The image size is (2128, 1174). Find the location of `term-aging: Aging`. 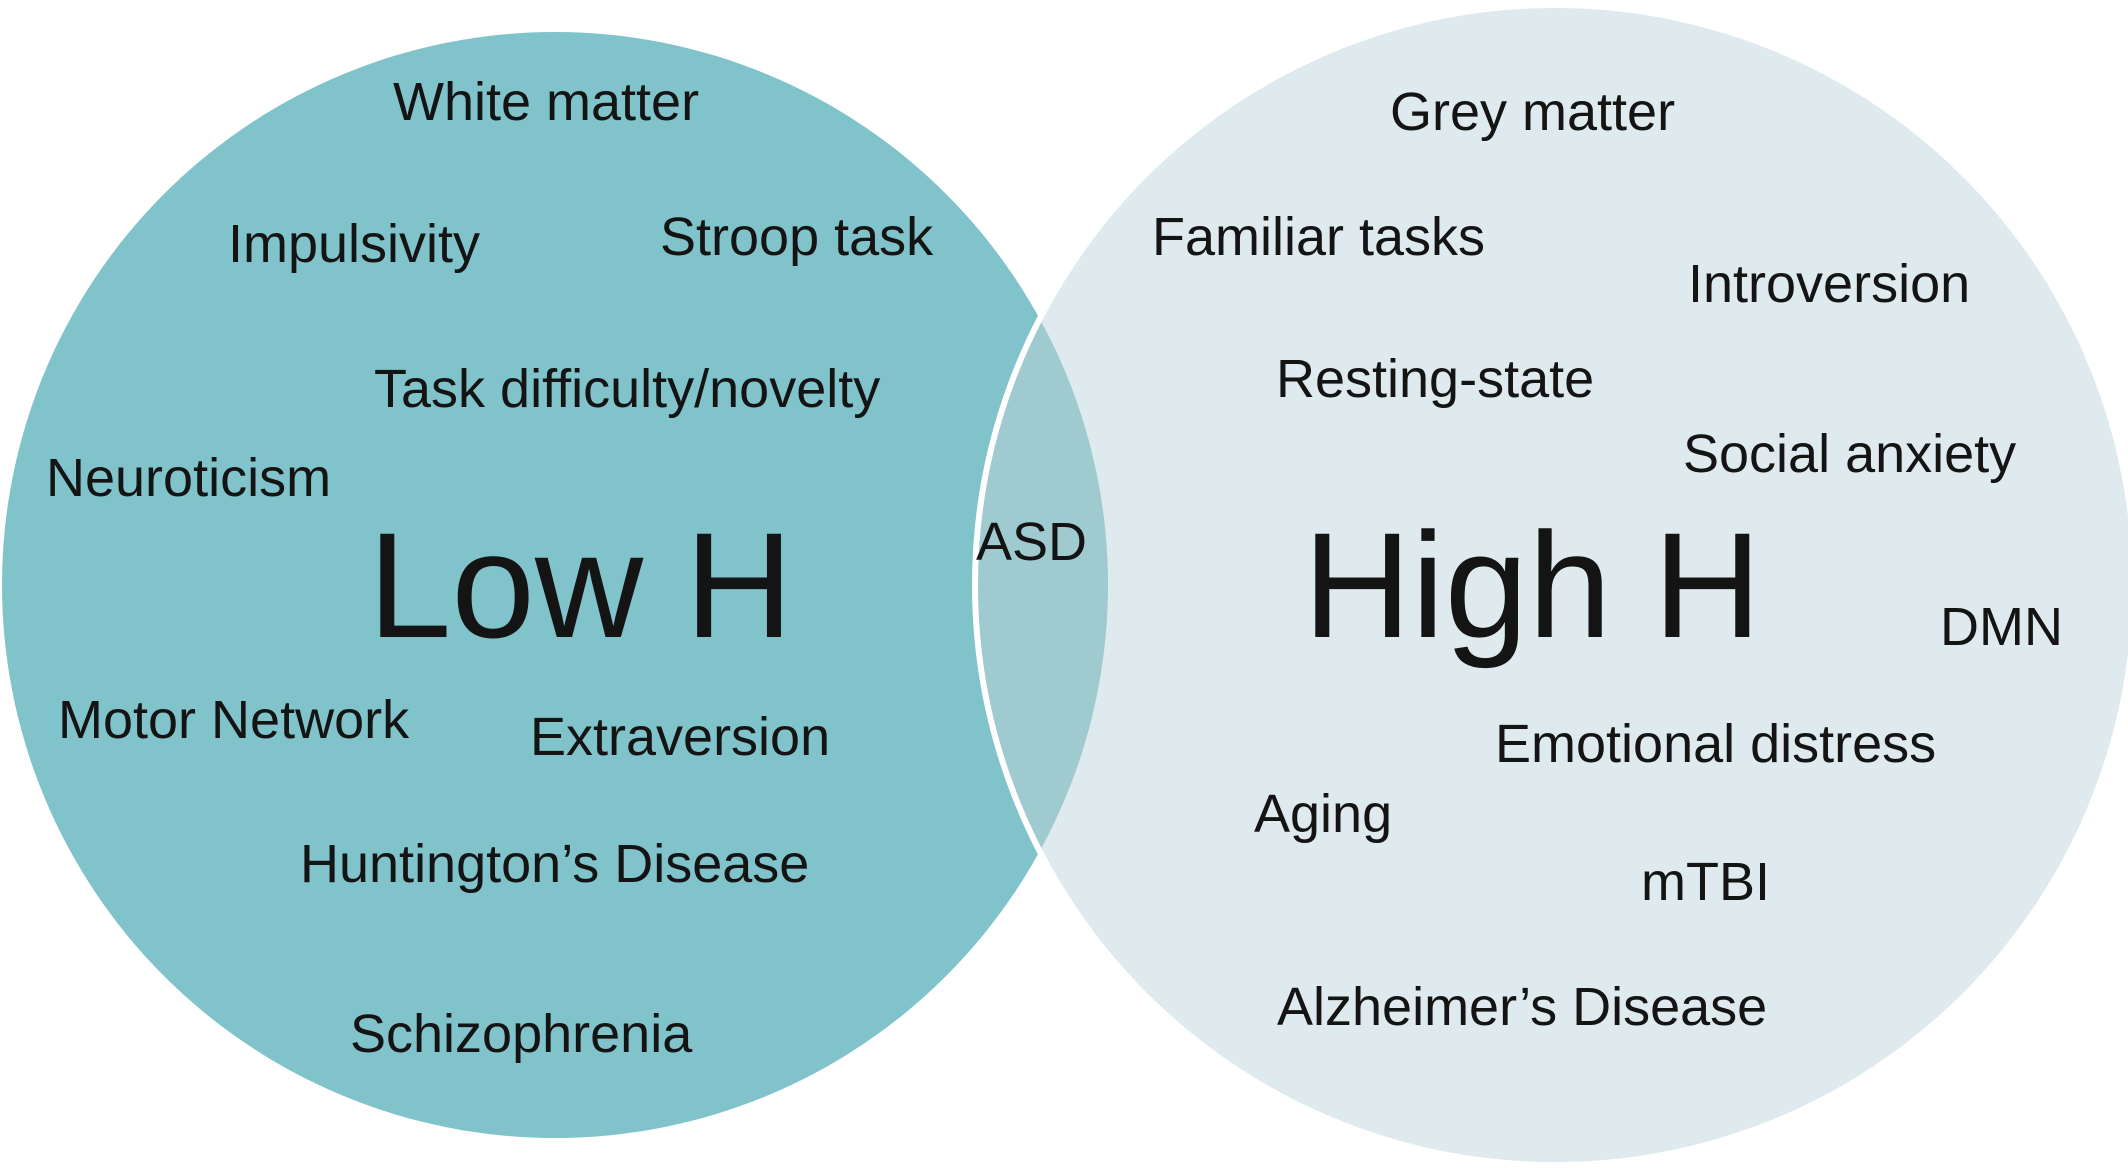

term-aging: Aging is located at coordinates (1323, 814).